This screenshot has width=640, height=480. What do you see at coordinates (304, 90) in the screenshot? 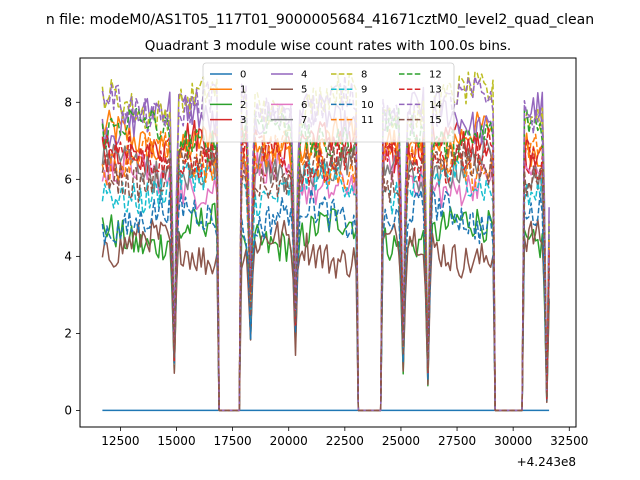
I see `legend-label-5: 5` at bounding box center [304, 90].